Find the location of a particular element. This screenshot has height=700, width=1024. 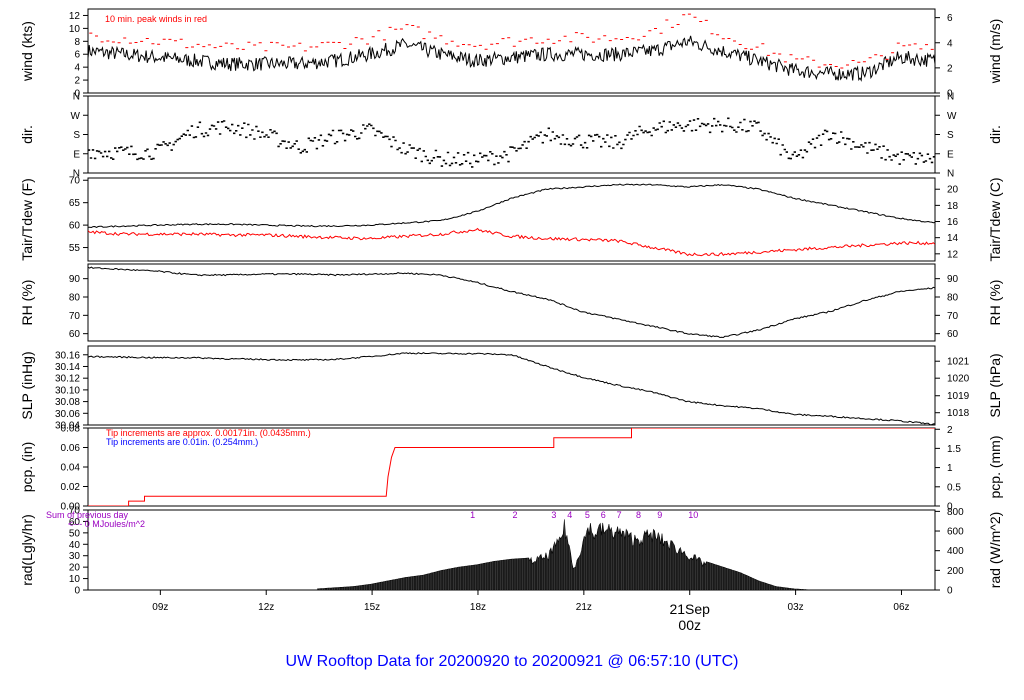

y-axis-label-right: SLP (hPa) is located at coordinates (995, 385).